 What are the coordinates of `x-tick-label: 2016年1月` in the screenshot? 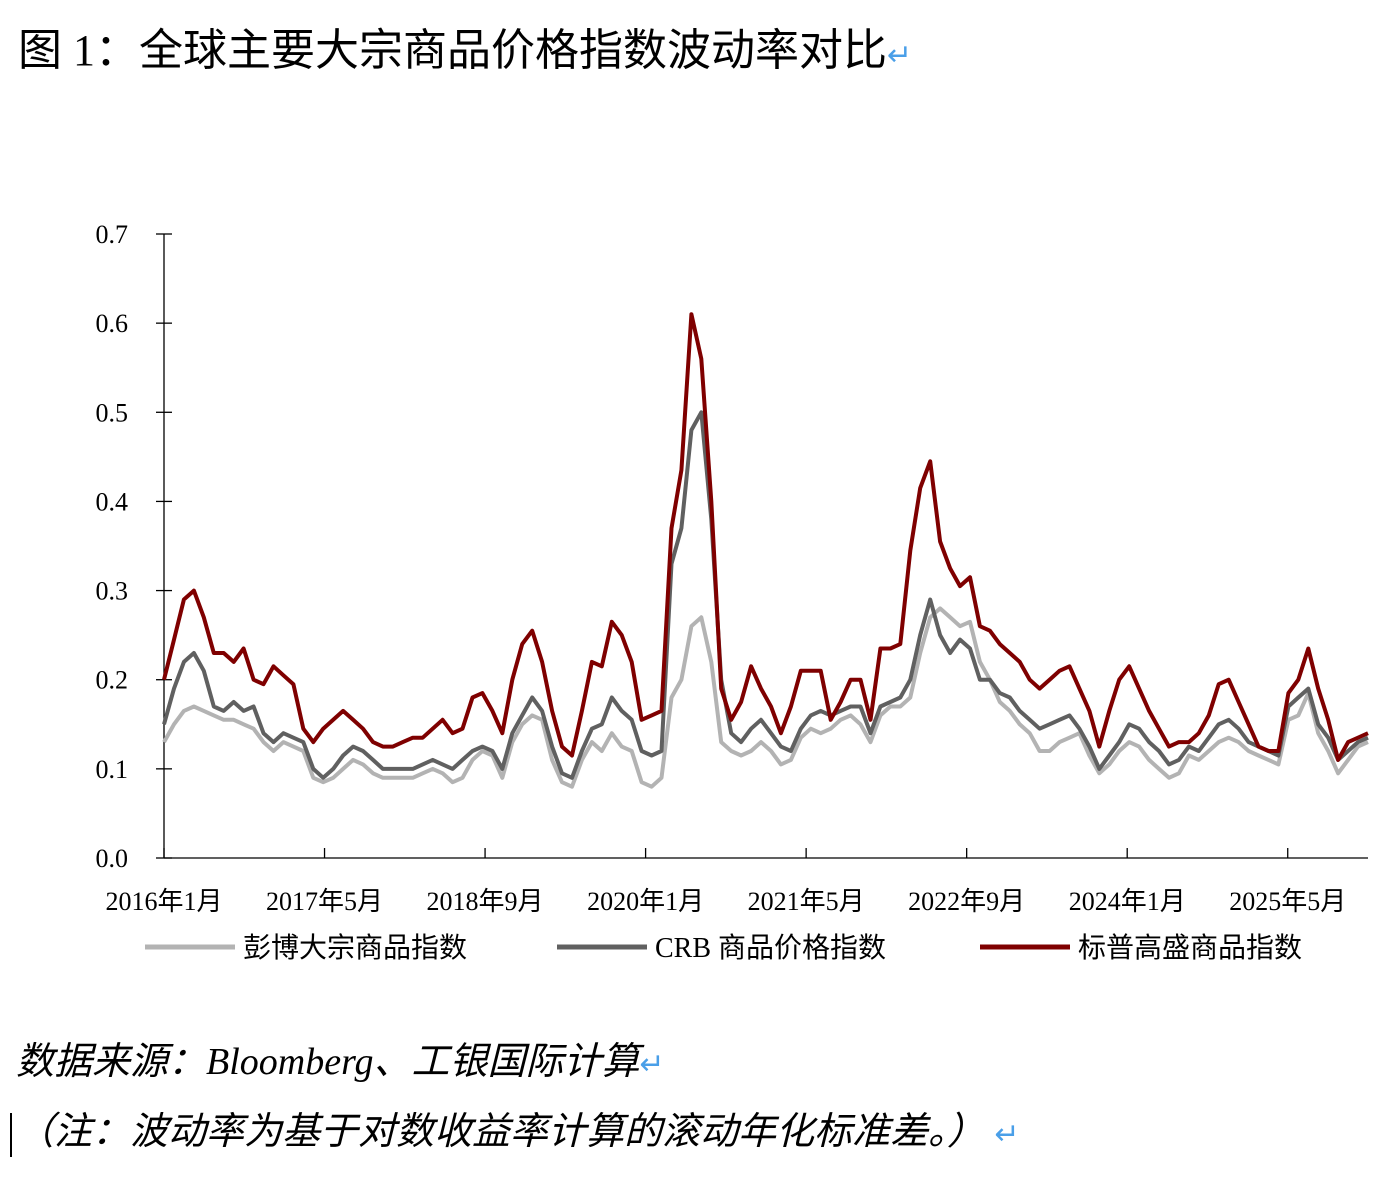 It's located at (163, 901).